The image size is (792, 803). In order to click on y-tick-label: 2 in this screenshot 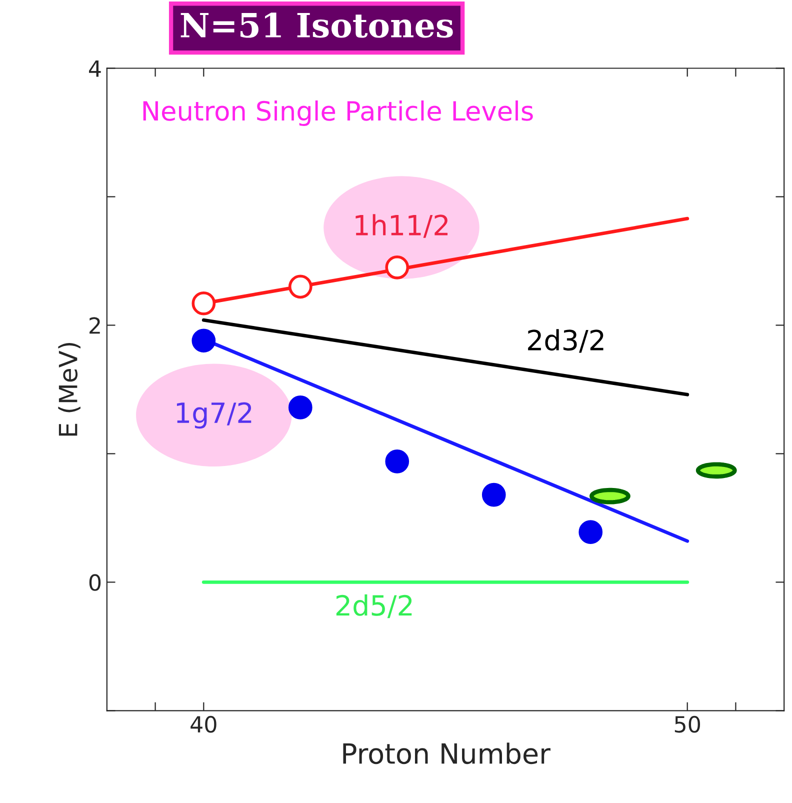, I will do `click(95, 325)`.